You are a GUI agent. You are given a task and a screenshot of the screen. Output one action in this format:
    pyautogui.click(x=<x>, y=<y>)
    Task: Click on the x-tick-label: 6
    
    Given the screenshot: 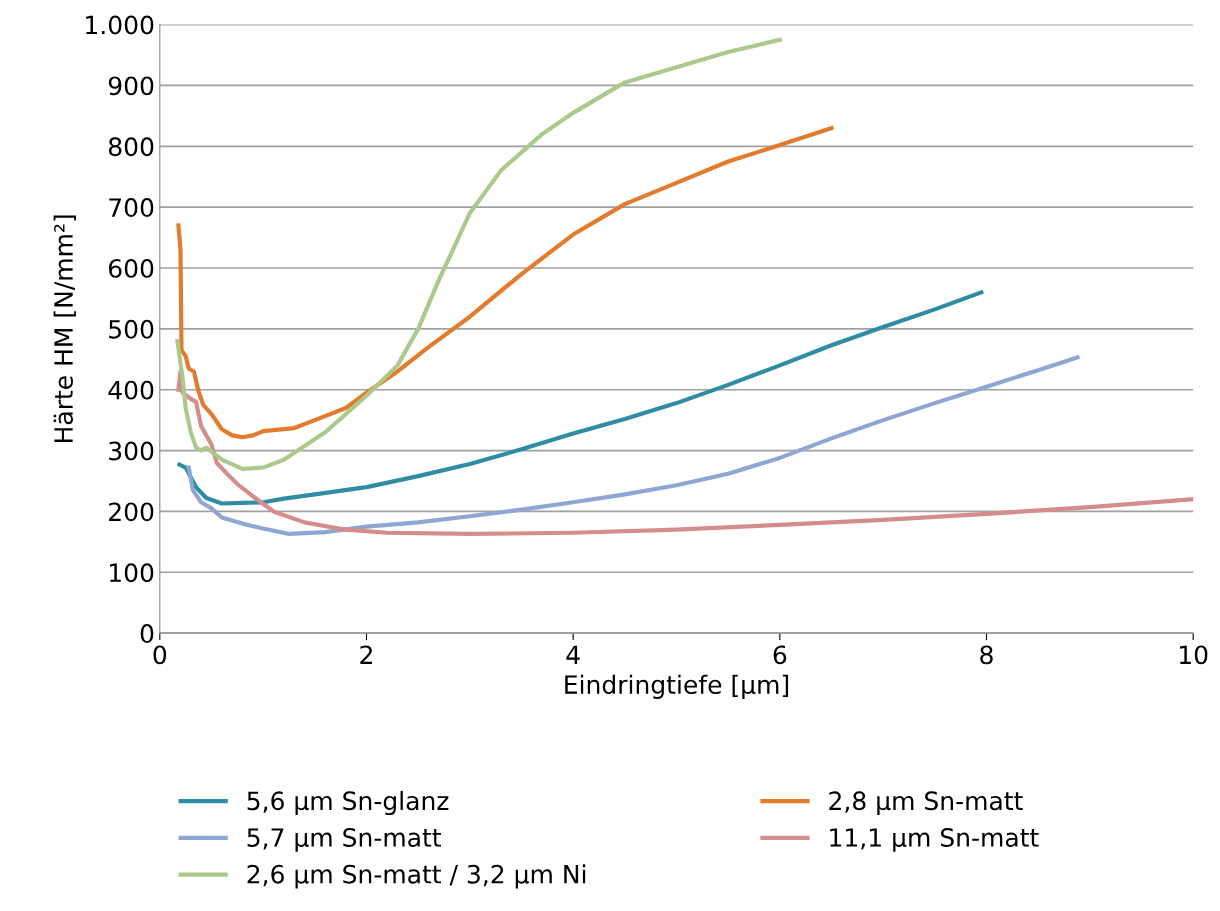 What is the action you would take?
    pyautogui.click(x=780, y=655)
    